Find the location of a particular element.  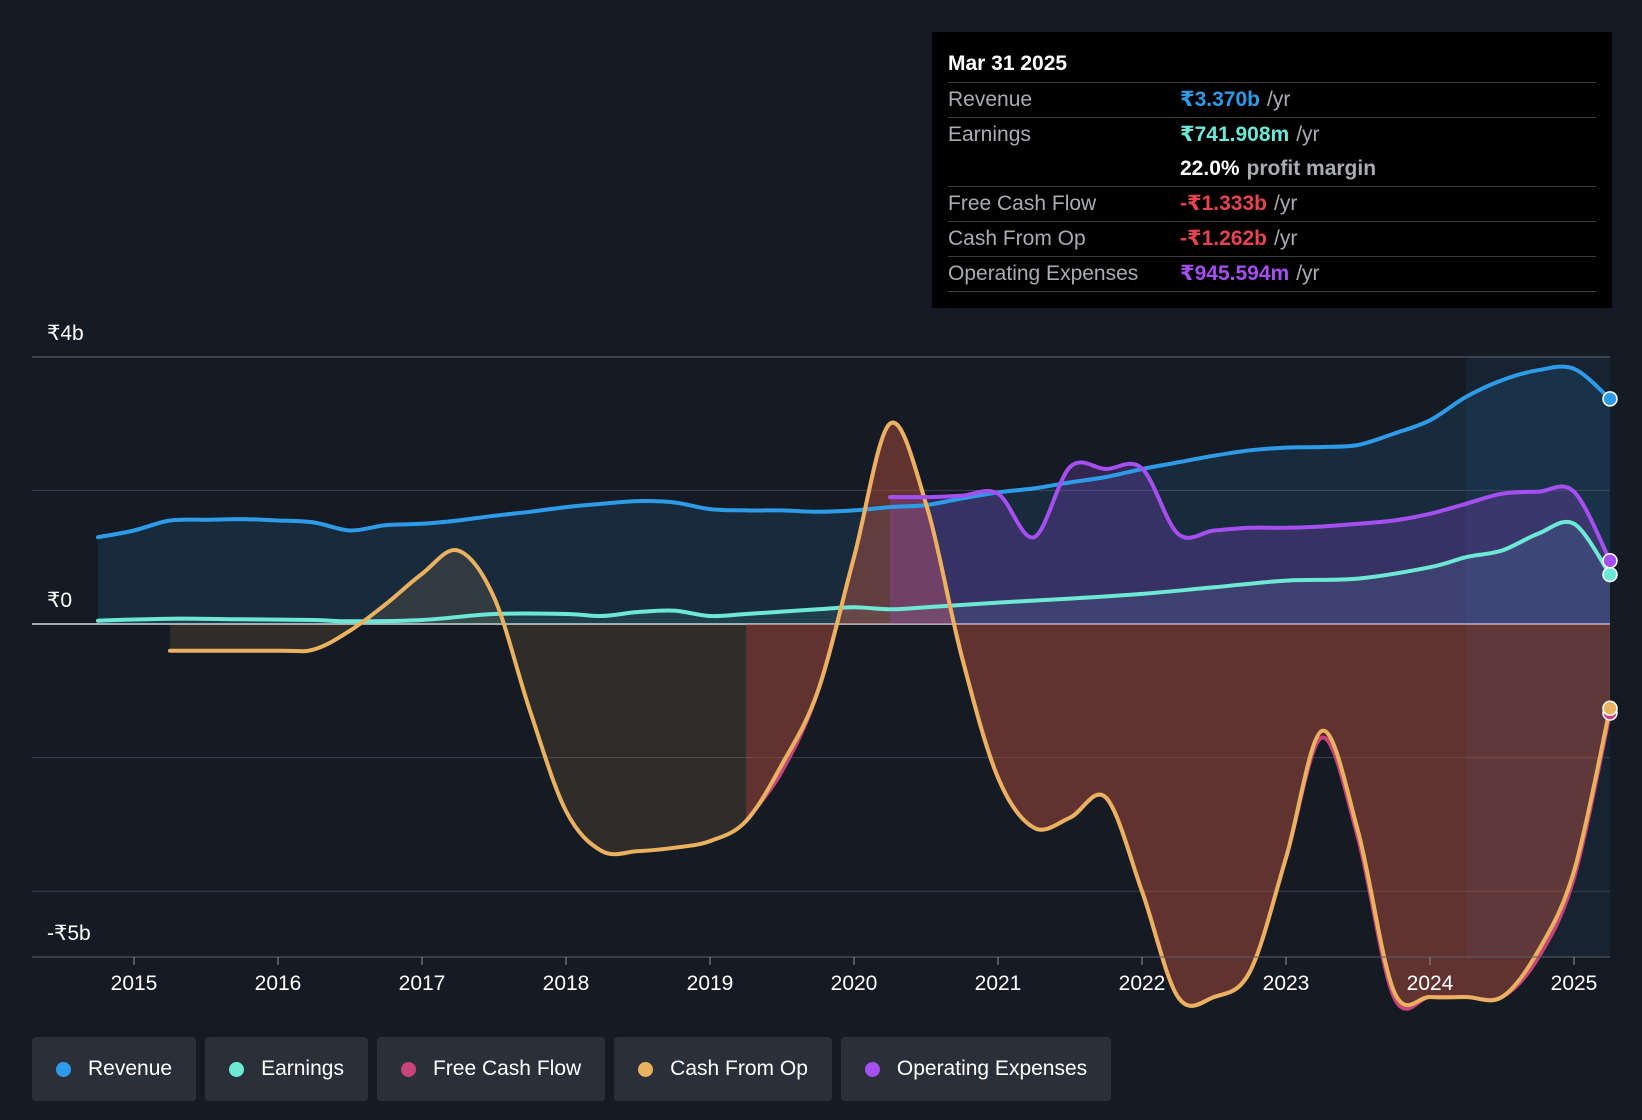

area-earnings is located at coordinates (854, 572).